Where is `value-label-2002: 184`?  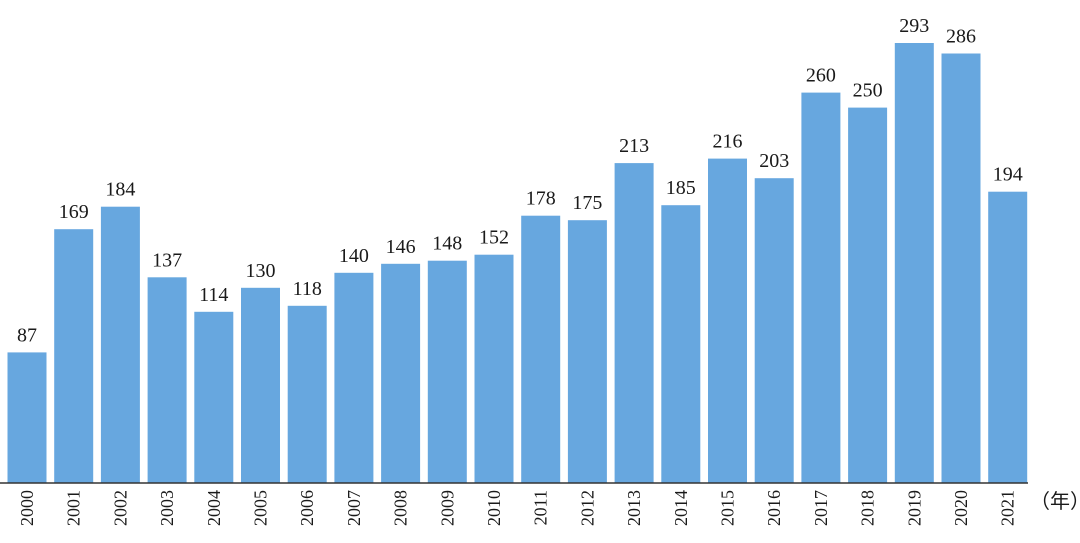
value-label-2002: 184 is located at coordinates (120, 190).